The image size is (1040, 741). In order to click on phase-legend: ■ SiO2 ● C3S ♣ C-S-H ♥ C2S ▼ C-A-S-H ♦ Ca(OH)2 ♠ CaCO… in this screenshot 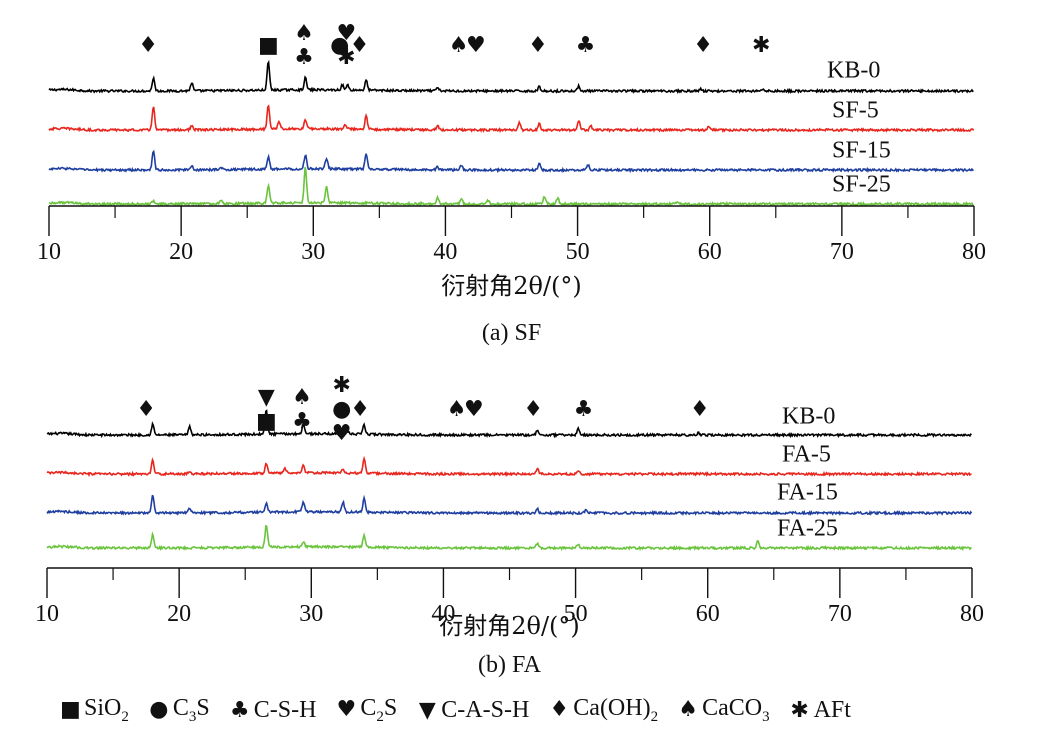, I will do `click(530, 710)`.